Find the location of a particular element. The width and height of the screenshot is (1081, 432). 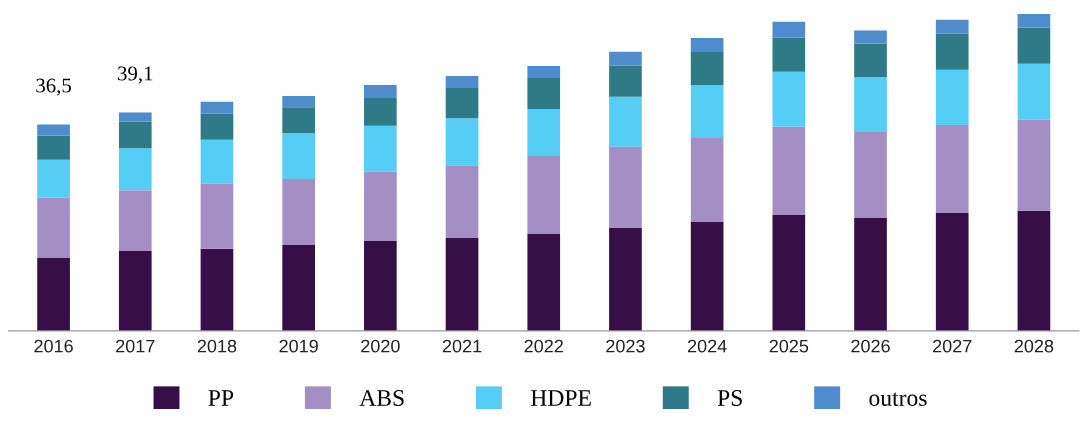

x-tick-label: 2020 is located at coordinates (380, 346).